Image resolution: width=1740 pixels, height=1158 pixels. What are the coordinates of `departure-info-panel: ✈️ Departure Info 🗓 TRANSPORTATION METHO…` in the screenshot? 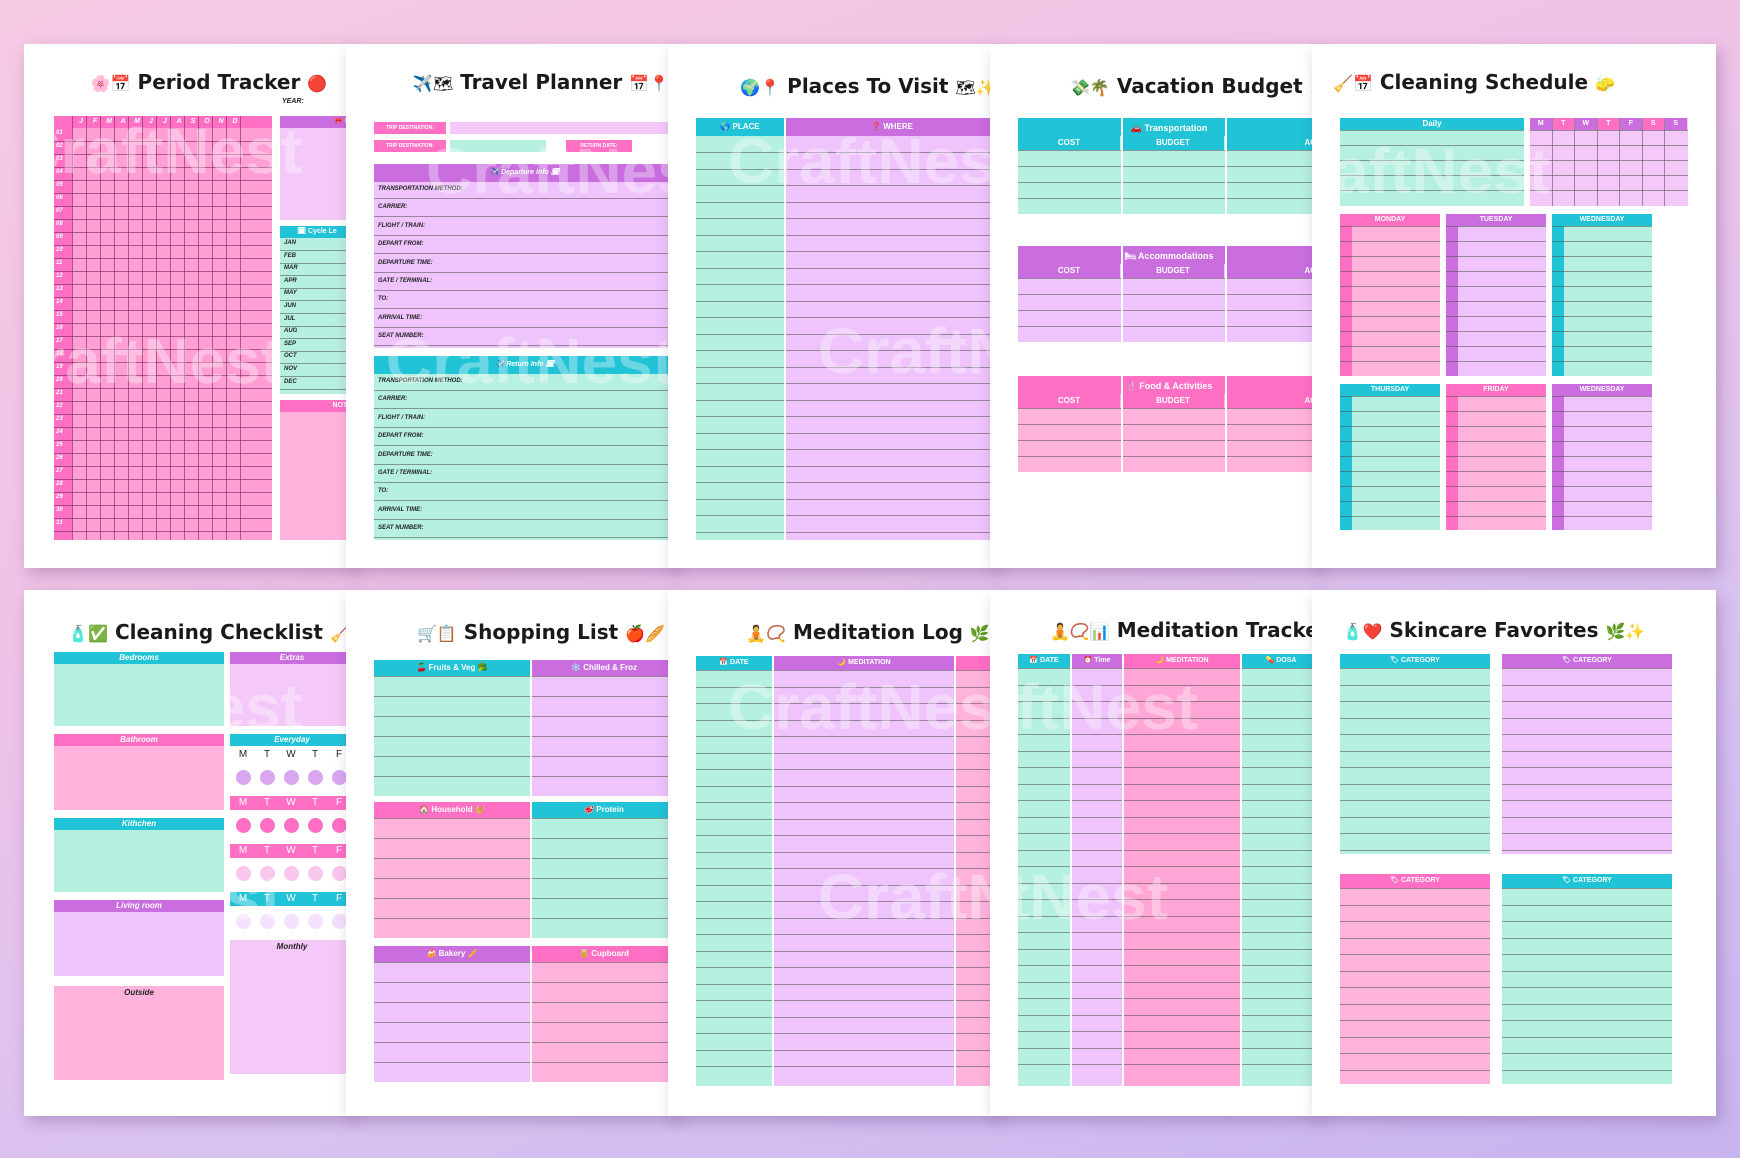 It's located at (525, 256).